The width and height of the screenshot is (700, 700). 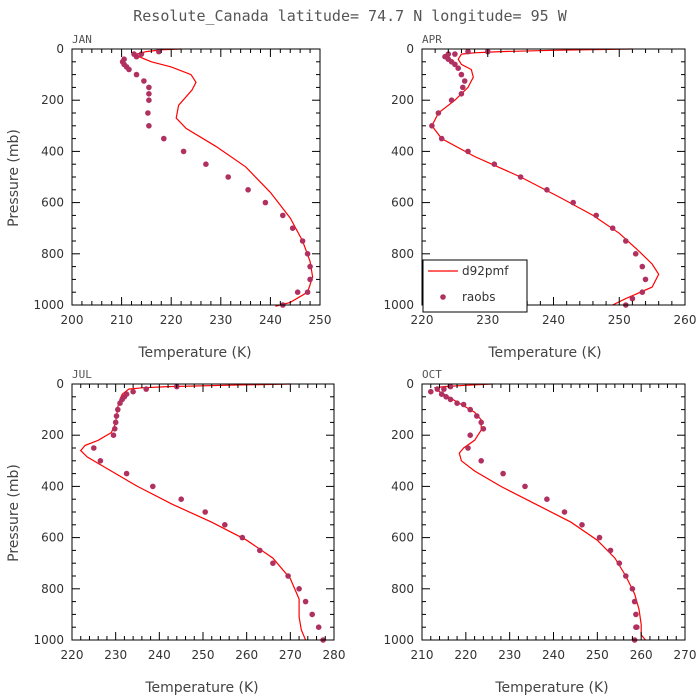 What do you see at coordinates (402, 203) in the screenshot?
I see `y-tick-label-apr: 600` at bounding box center [402, 203].